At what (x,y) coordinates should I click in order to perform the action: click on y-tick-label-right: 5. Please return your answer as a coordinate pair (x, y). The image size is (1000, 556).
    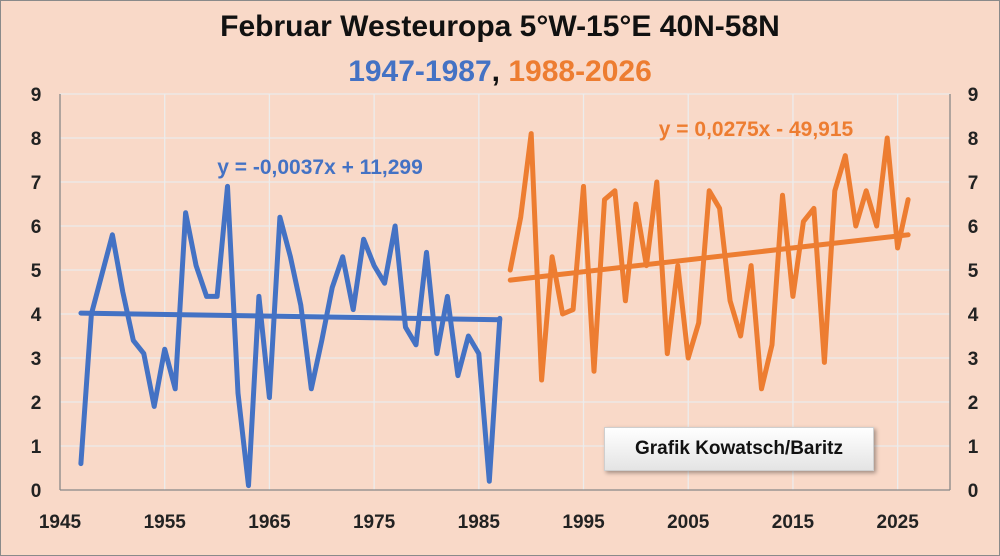
    Looking at the image, I should click on (973, 271).